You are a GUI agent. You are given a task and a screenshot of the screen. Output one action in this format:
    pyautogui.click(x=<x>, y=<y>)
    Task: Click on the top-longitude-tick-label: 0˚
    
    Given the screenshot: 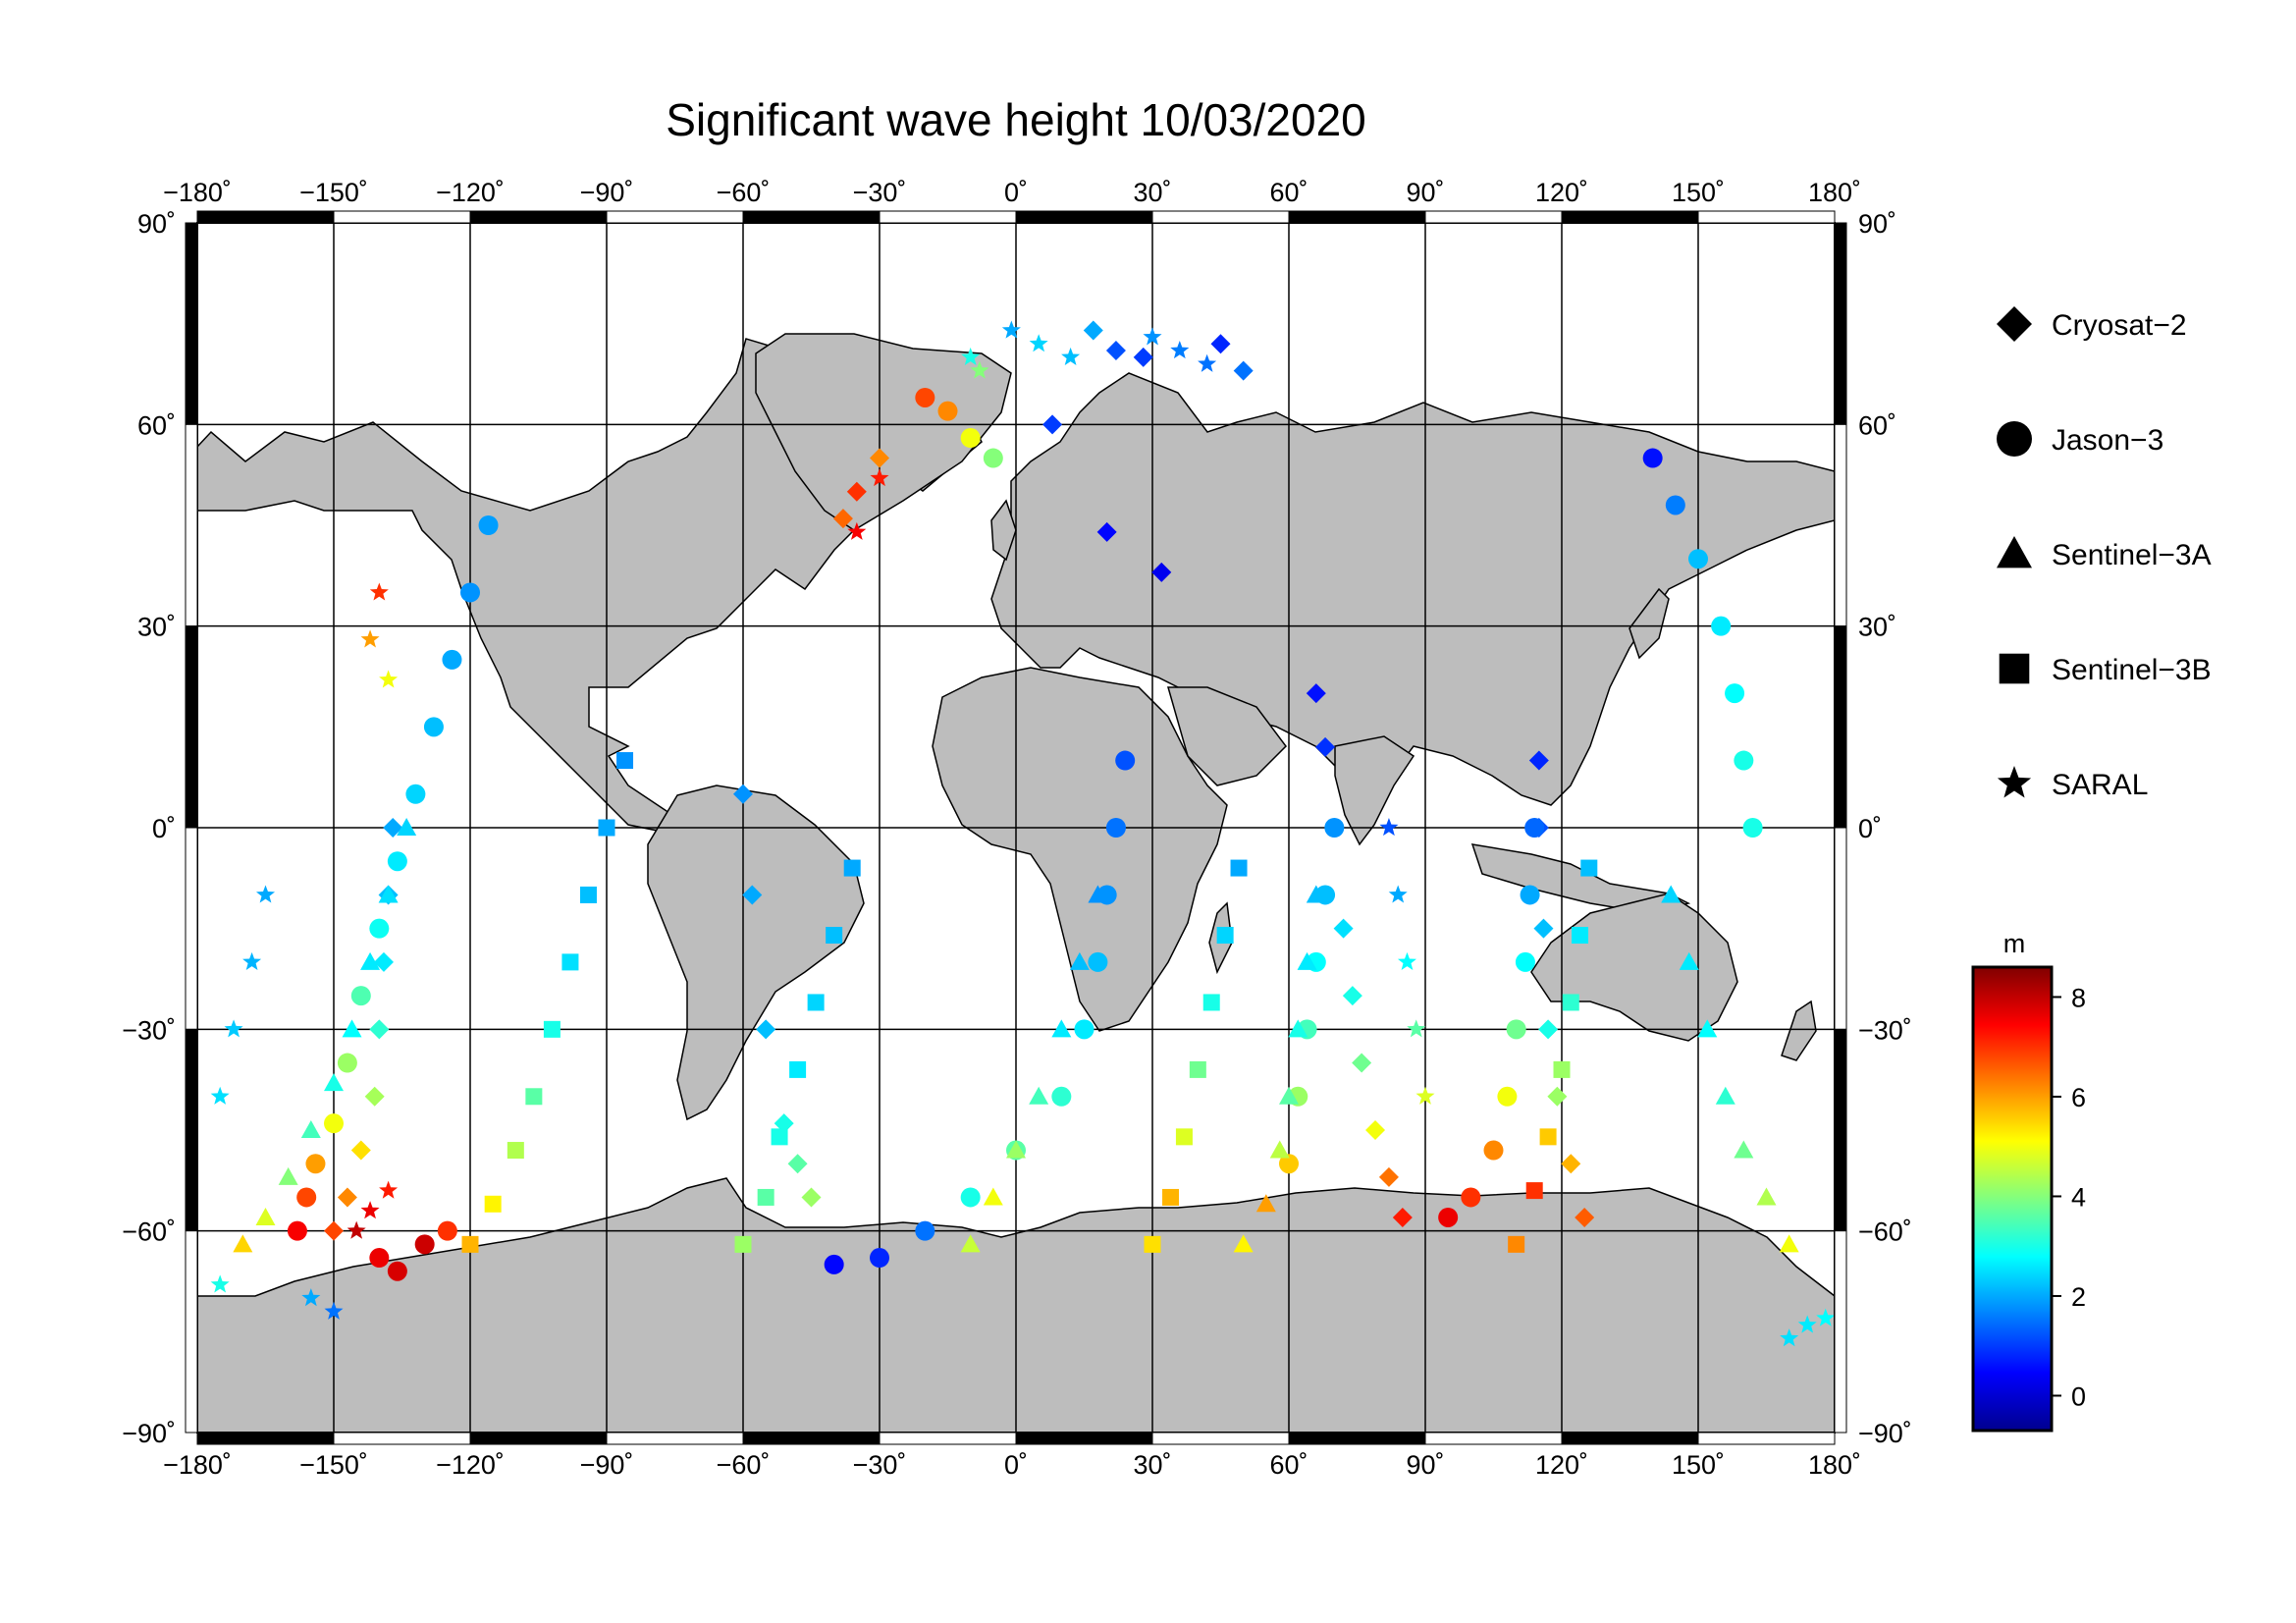 What is the action you would take?
    pyautogui.click(x=1016, y=193)
    